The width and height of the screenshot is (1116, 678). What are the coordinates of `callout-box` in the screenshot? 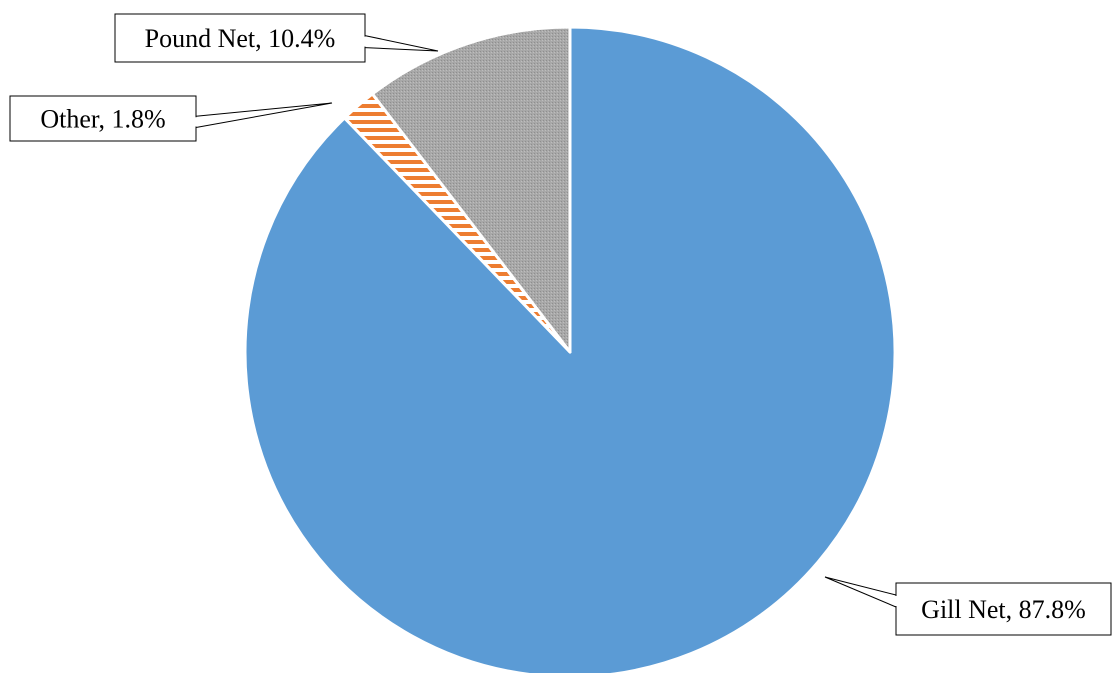 It's located at (1003, 609).